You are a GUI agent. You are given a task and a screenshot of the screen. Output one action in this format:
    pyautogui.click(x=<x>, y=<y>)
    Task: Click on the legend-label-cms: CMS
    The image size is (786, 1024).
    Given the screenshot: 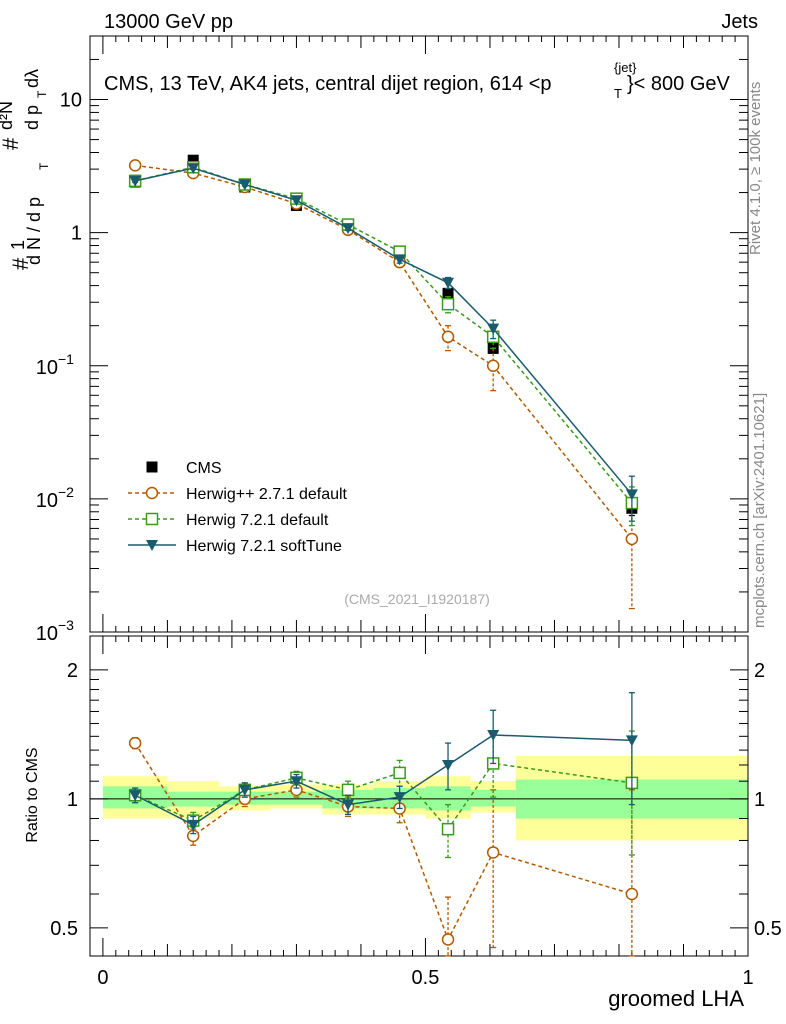 What is the action you would take?
    pyautogui.click(x=204, y=468)
    